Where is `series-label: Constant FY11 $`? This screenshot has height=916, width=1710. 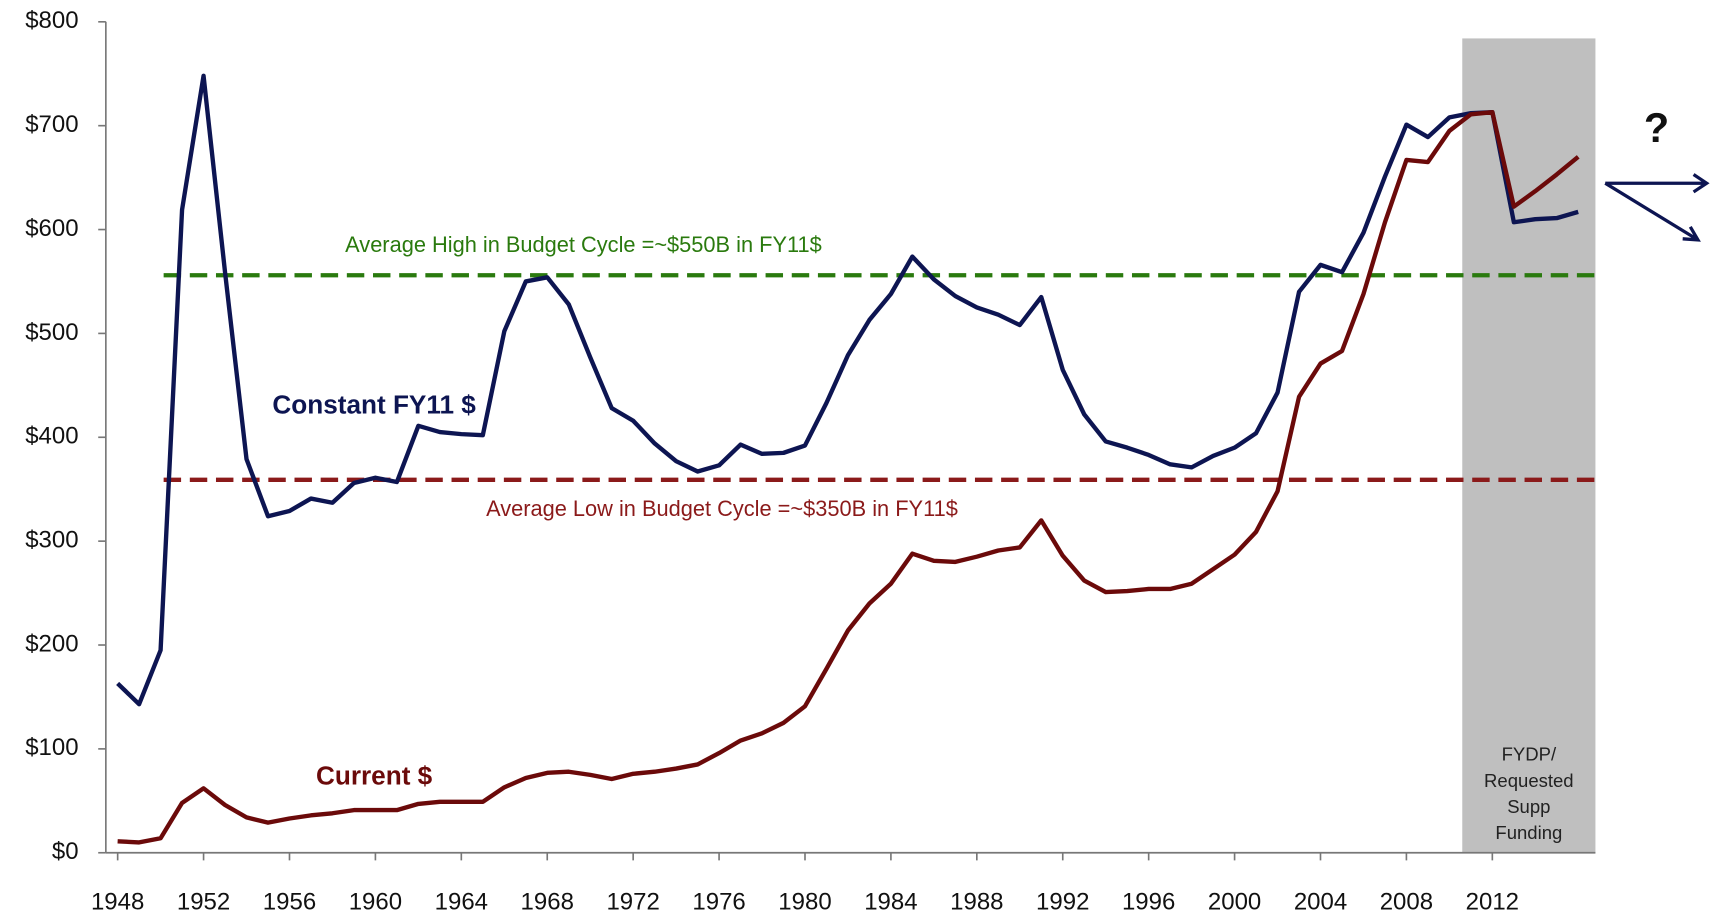 series-label: Constant FY11 $ is located at coordinates (374, 405).